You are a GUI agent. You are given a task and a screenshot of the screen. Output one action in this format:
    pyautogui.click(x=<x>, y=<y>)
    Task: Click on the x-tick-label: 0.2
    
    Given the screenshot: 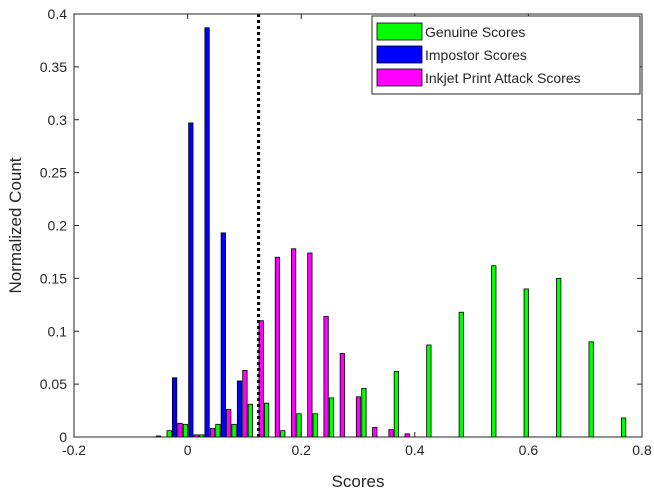 What is the action you would take?
    pyautogui.click(x=301, y=450)
    